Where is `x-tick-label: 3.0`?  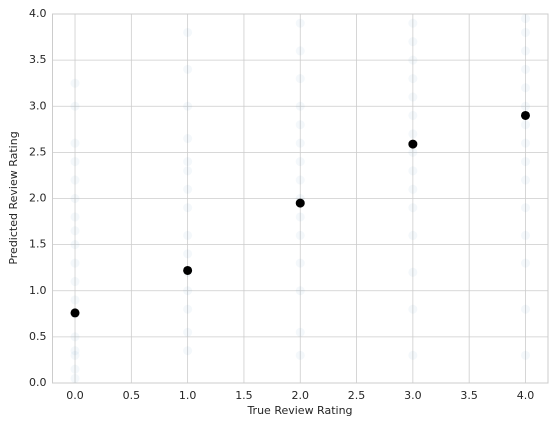 x-tick-label: 3.0 is located at coordinates (413, 395).